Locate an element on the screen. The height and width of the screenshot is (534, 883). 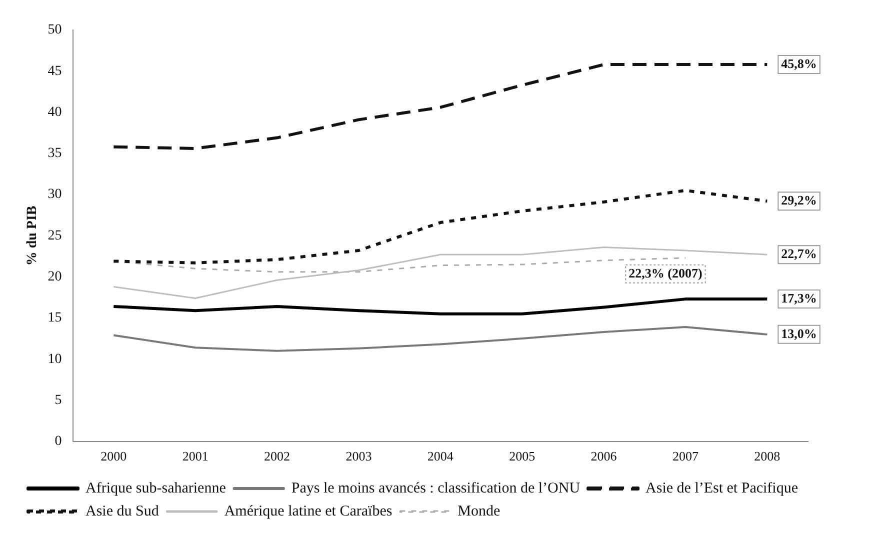
x-tick-label: 2001 is located at coordinates (195, 456).